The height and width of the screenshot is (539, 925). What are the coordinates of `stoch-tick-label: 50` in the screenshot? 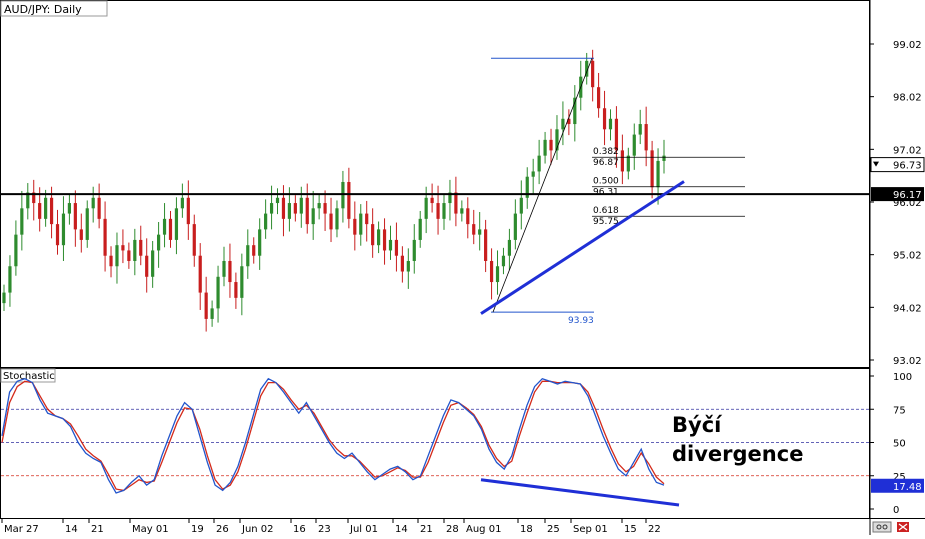 It's located at (899, 444).